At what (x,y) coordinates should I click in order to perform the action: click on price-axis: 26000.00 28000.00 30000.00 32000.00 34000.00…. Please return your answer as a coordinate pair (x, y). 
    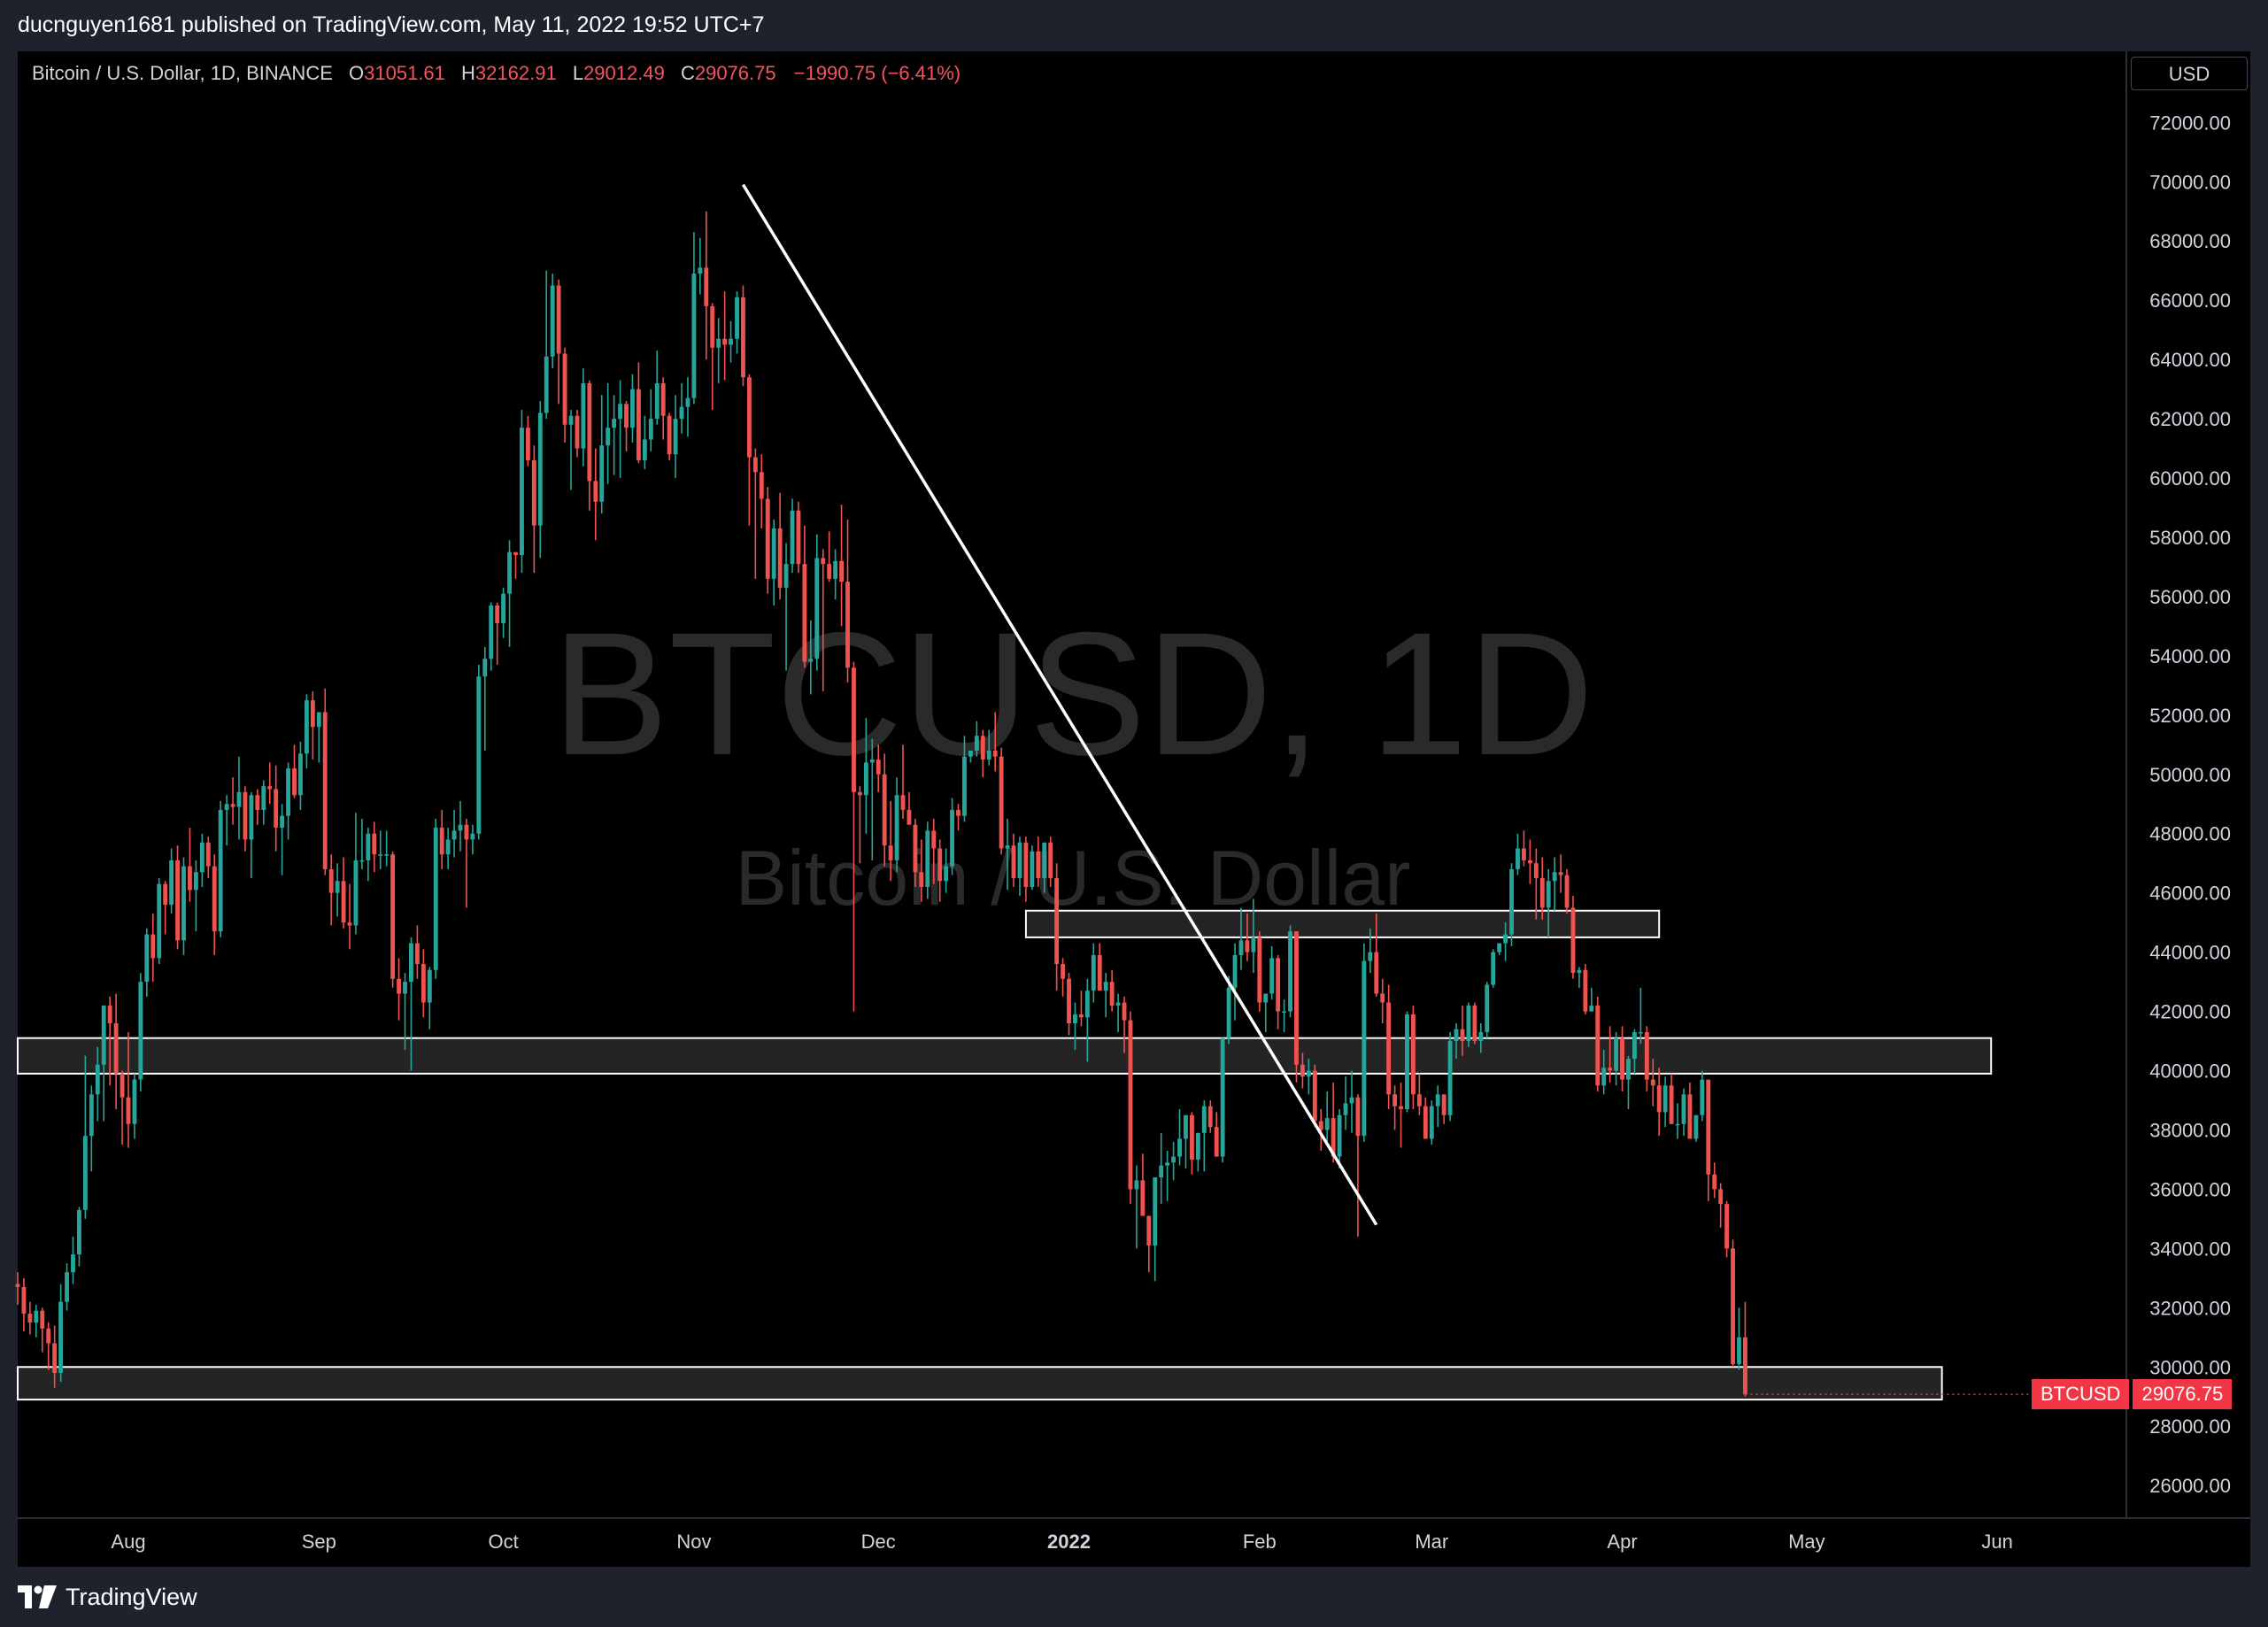
    Looking at the image, I should click on (2187, 784).